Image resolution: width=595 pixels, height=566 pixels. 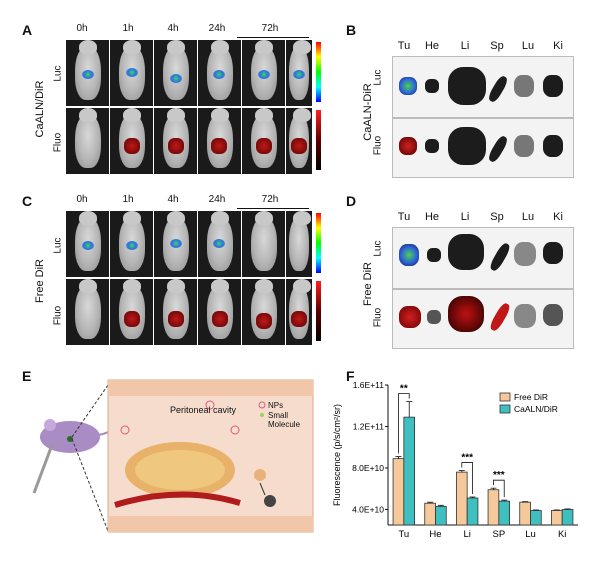 What do you see at coordinates (531, 397) in the screenshot?
I see `legend-label: Free DiR` at bounding box center [531, 397].